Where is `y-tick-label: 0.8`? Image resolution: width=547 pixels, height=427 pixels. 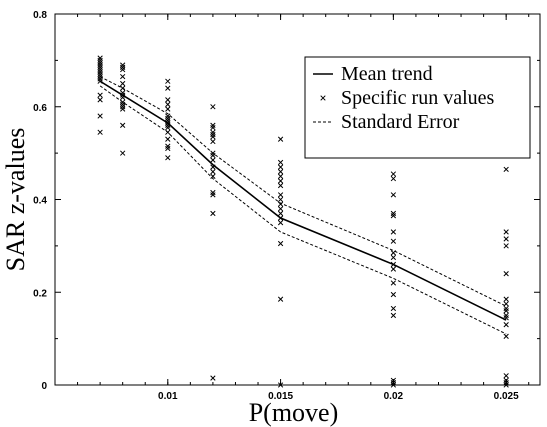
y-tick-label: 0.8 is located at coordinates (40, 15).